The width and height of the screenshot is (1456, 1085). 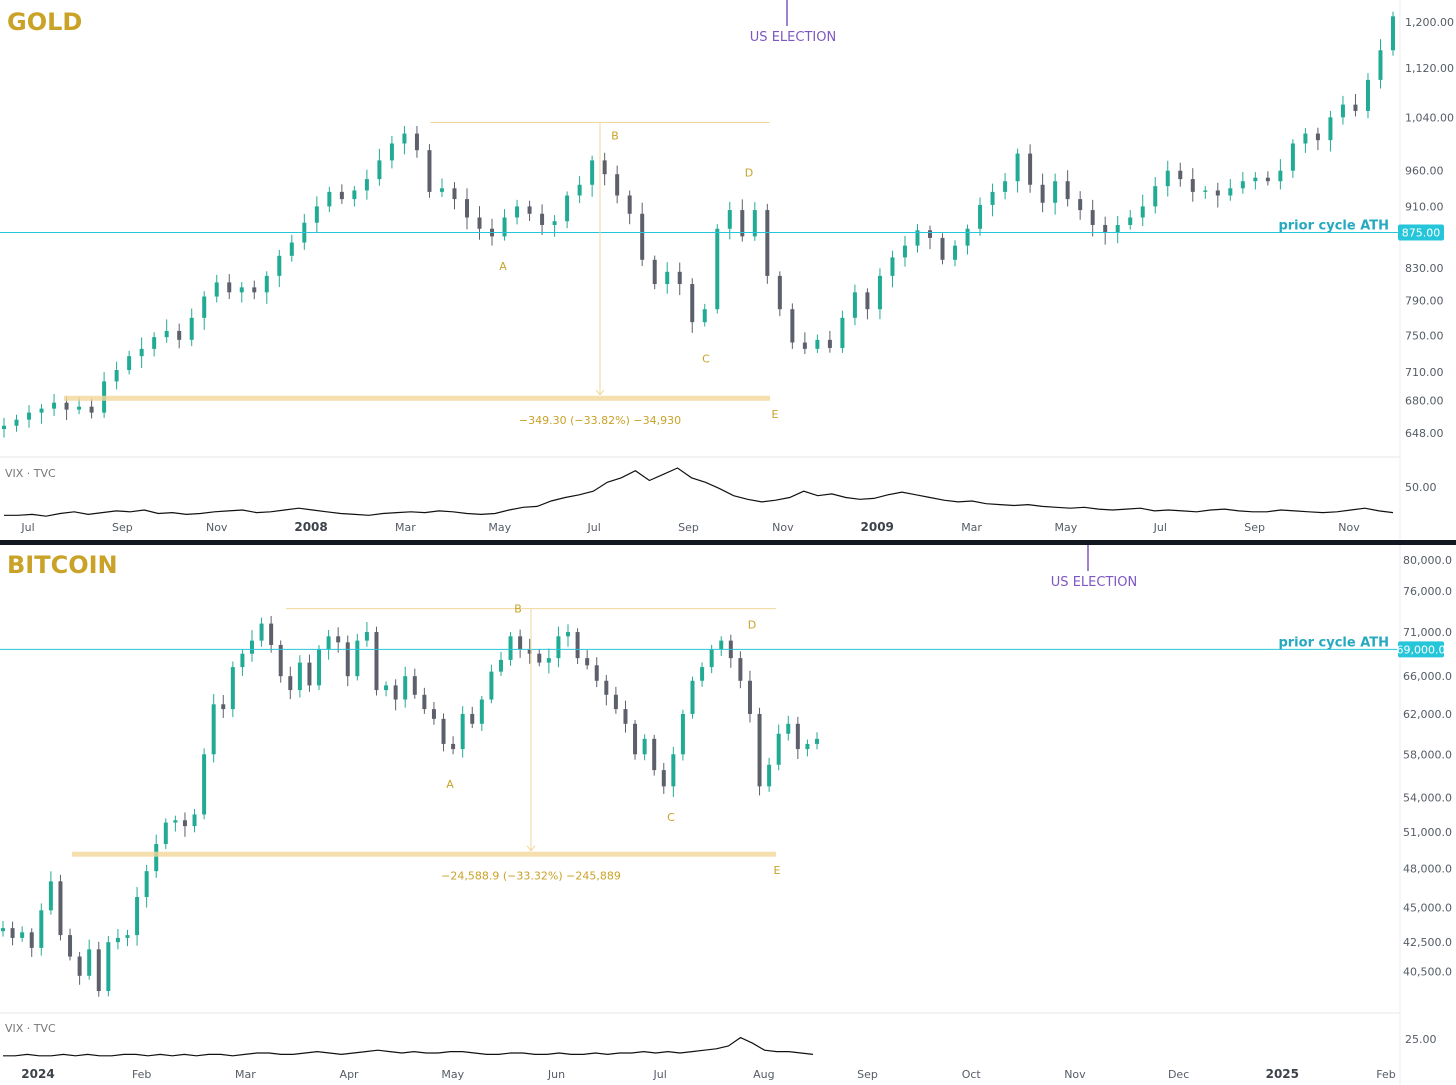 What do you see at coordinates (1427, 942) in the screenshot?
I see `price-tick-label: 42,500.0` at bounding box center [1427, 942].